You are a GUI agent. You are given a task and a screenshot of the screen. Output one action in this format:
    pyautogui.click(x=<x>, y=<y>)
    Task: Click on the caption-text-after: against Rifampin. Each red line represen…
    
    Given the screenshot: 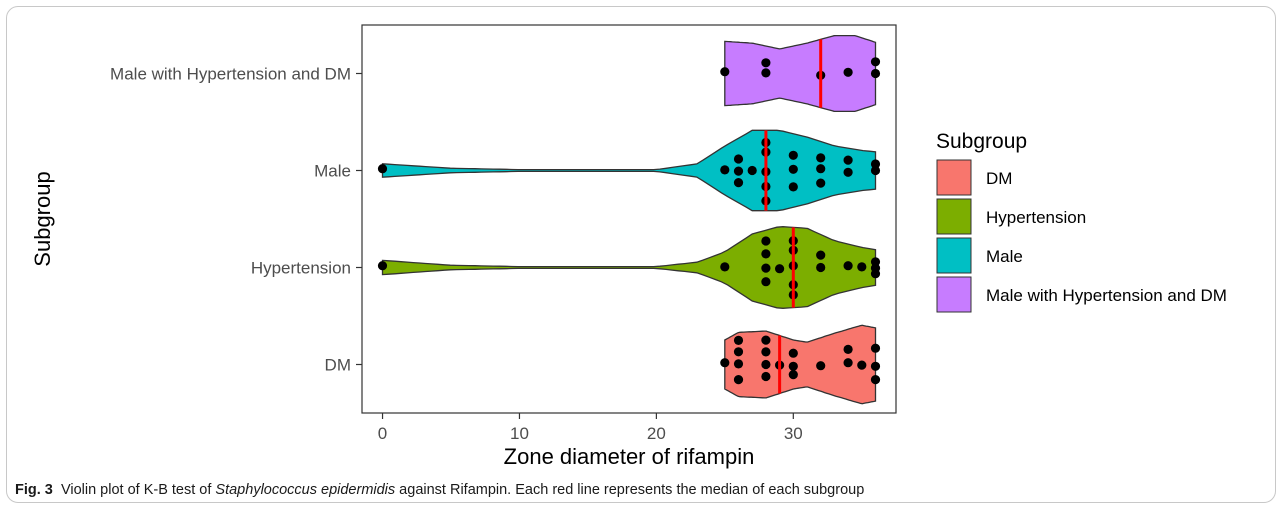 What is the action you would take?
    pyautogui.click(x=630, y=490)
    